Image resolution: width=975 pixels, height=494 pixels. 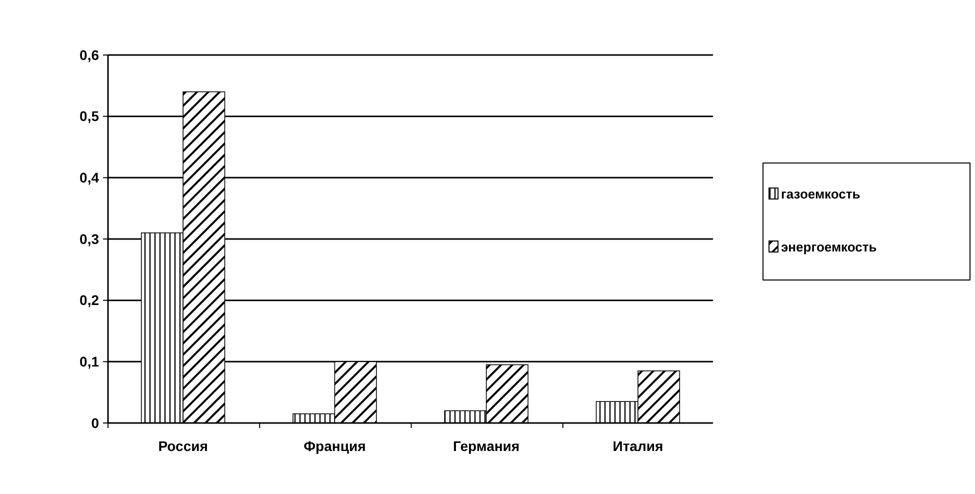 What do you see at coordinates (486, 446) in the screenshot?
I see `x-tick-label: Германия` at bounding box center [486, 446].